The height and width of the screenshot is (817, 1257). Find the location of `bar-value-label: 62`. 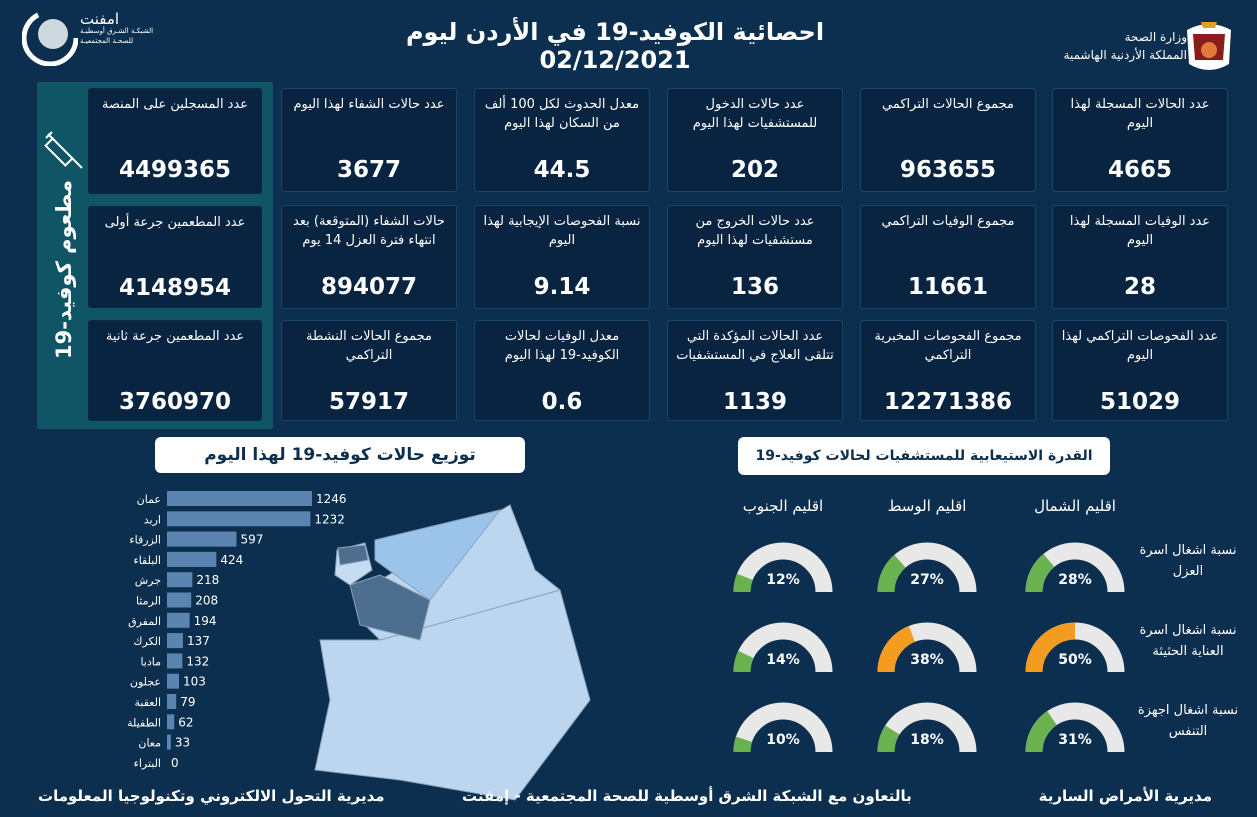

bar-value-label: 62 is located at coordinates (185, 722).